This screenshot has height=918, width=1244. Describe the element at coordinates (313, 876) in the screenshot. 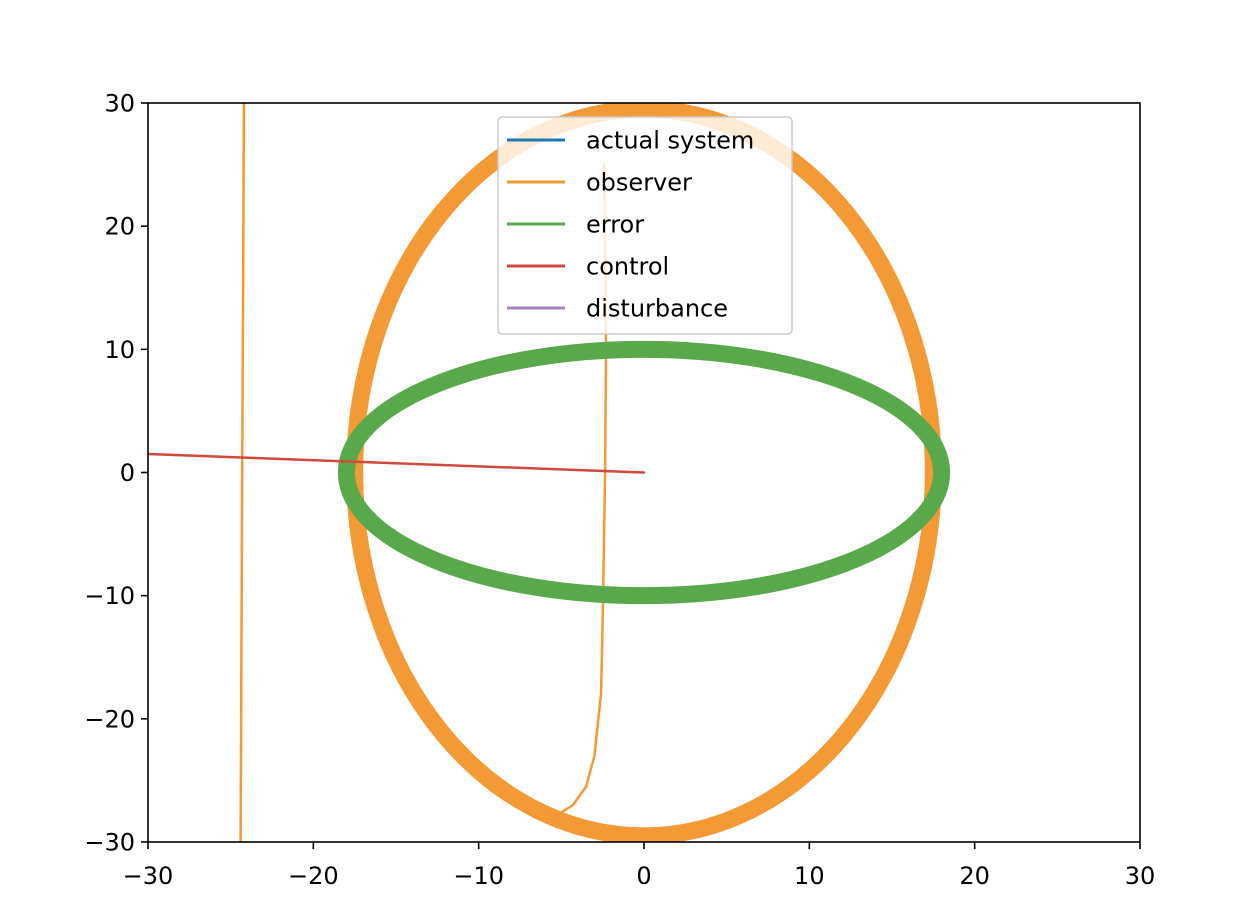

I see `x-tick-label: −20` at that location.